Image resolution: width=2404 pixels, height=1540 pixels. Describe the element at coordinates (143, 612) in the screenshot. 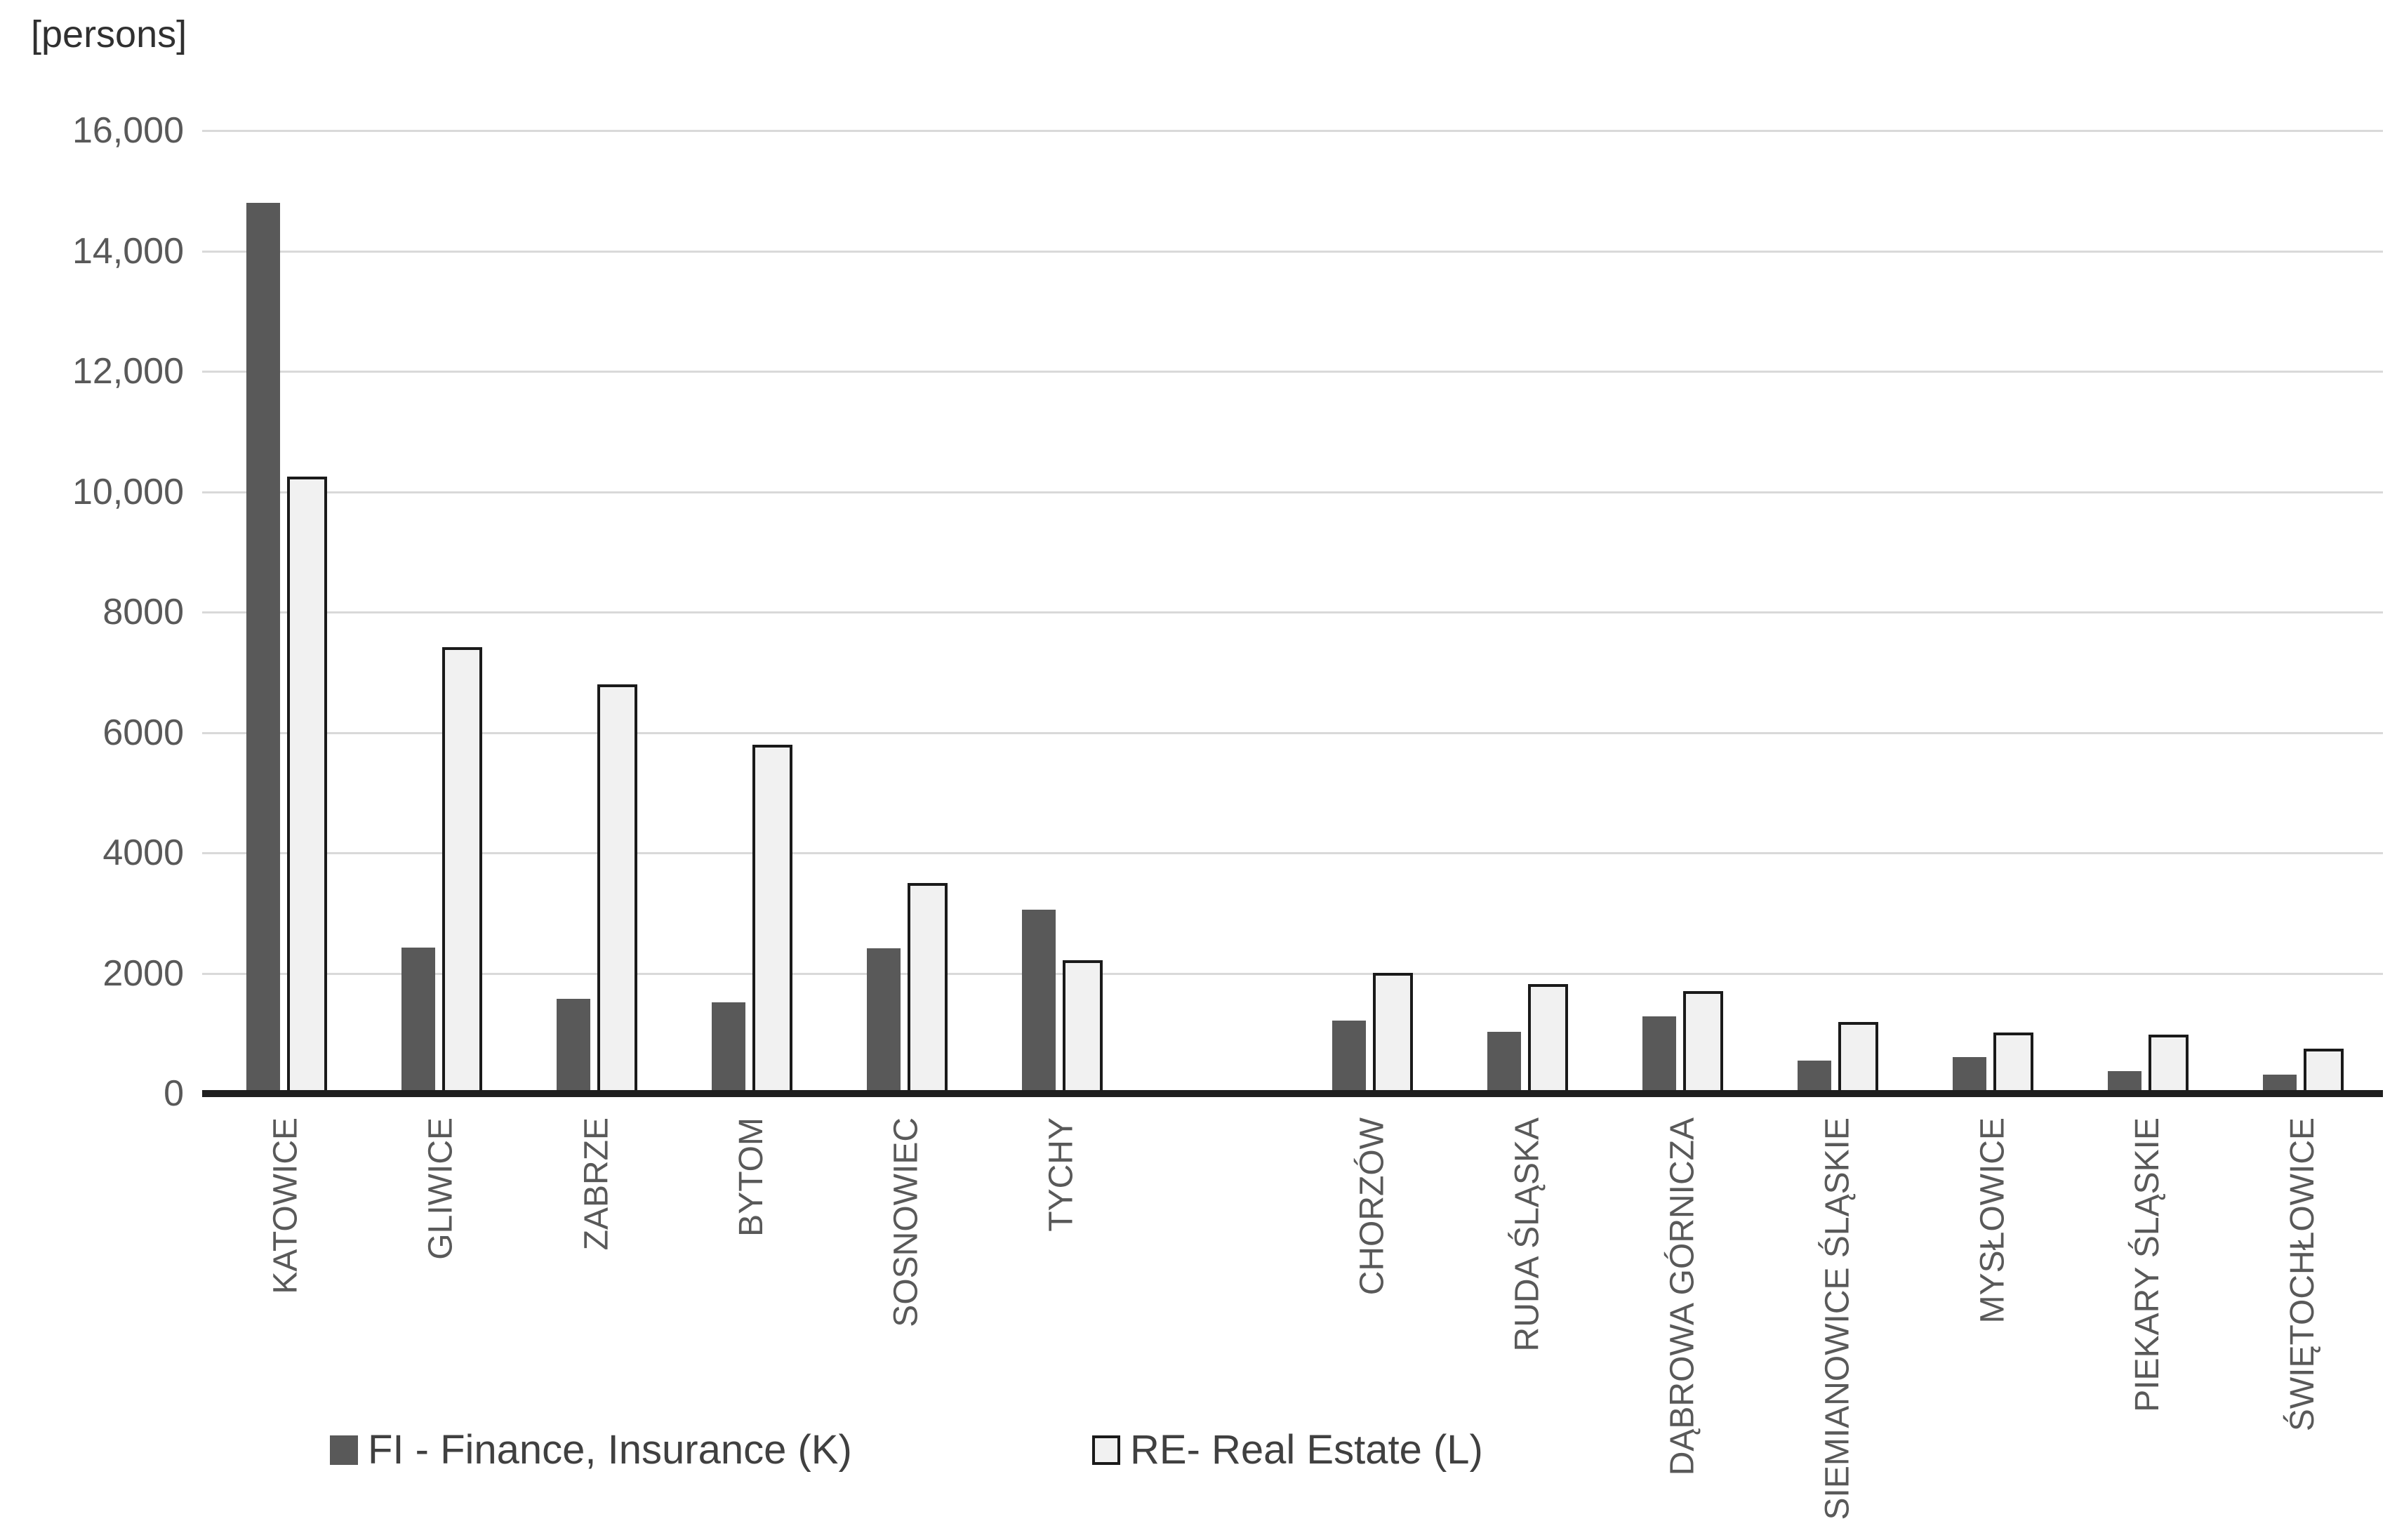

I see `y-tick-label: 8000` at that location.